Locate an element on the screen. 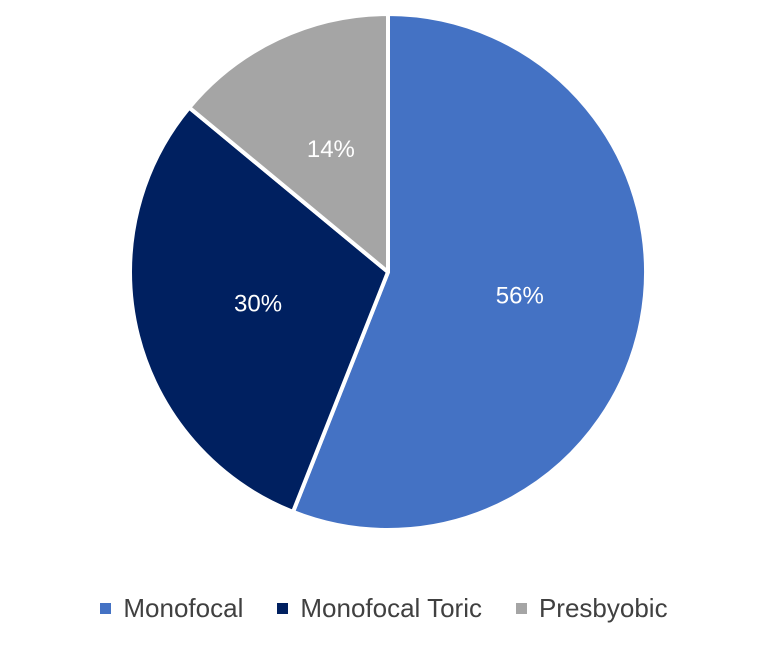 The image size is (768, 659). legend: Monofocal Monofocal Toric Presbyobic is located at coordinates (384, 608).